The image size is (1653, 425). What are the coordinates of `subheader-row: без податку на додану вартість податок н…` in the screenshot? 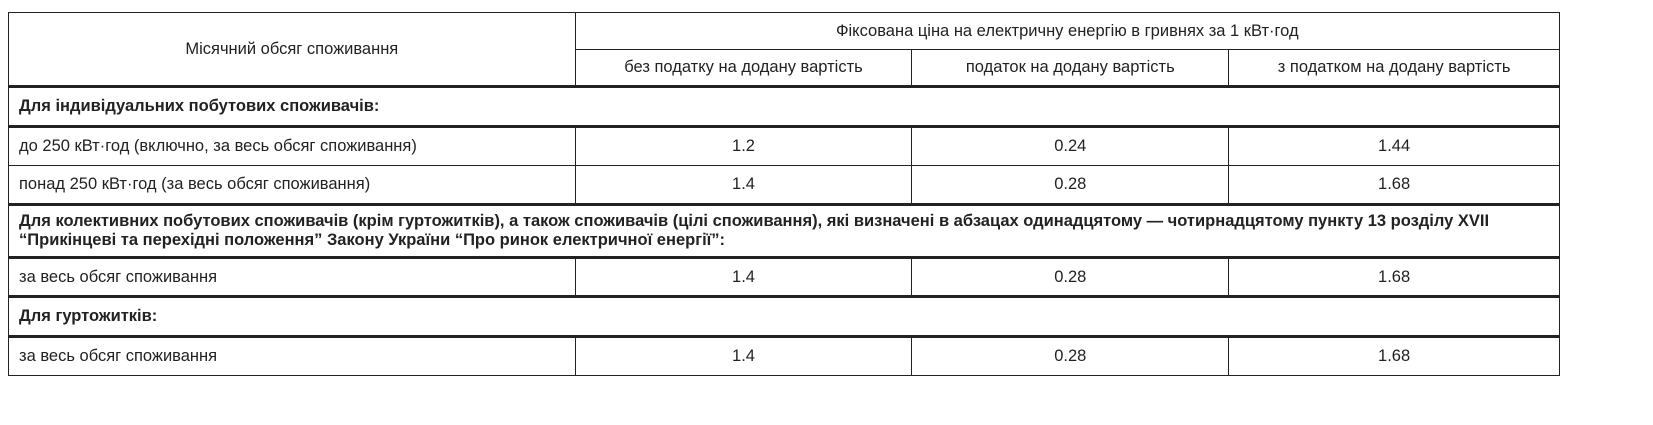 It's located at (784, 68).